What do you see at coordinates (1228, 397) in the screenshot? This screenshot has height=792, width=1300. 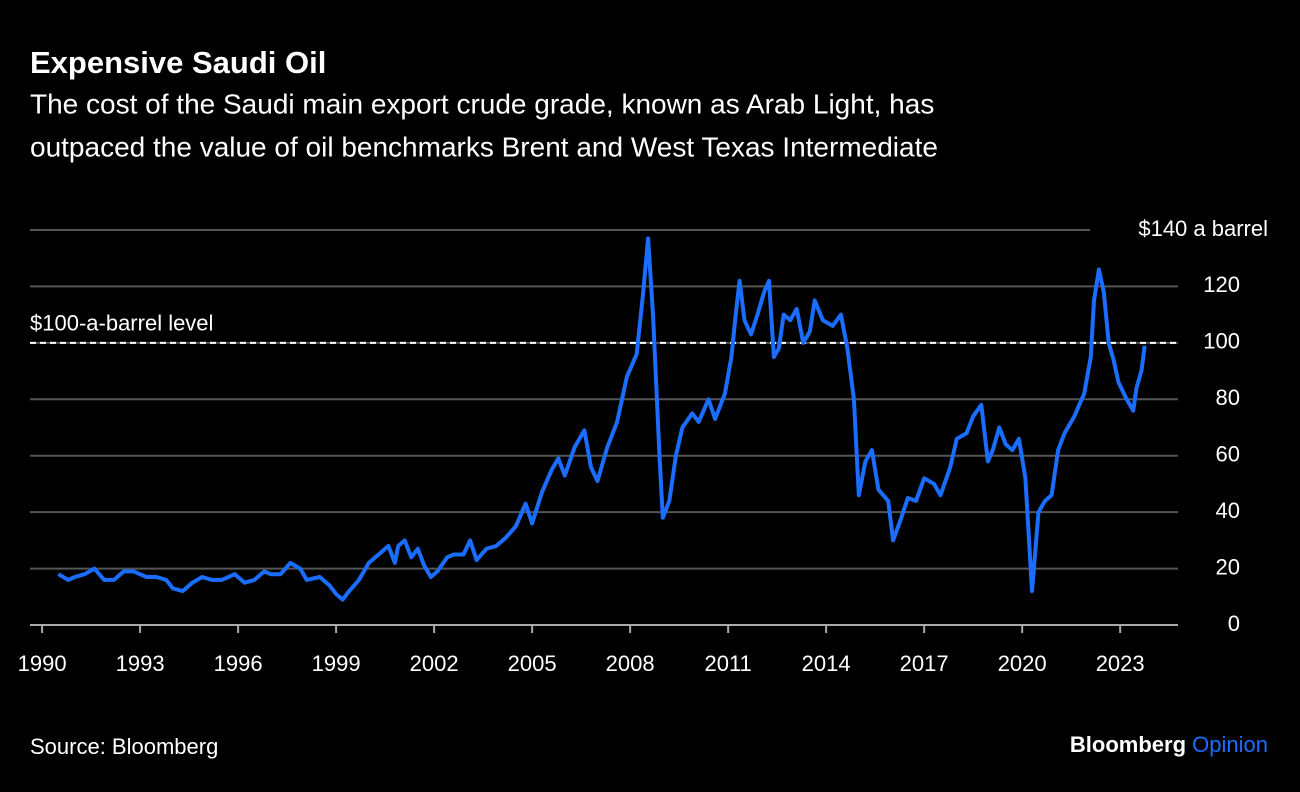 I see `y-tick-label: 80` at bounding box center [1228, 397].